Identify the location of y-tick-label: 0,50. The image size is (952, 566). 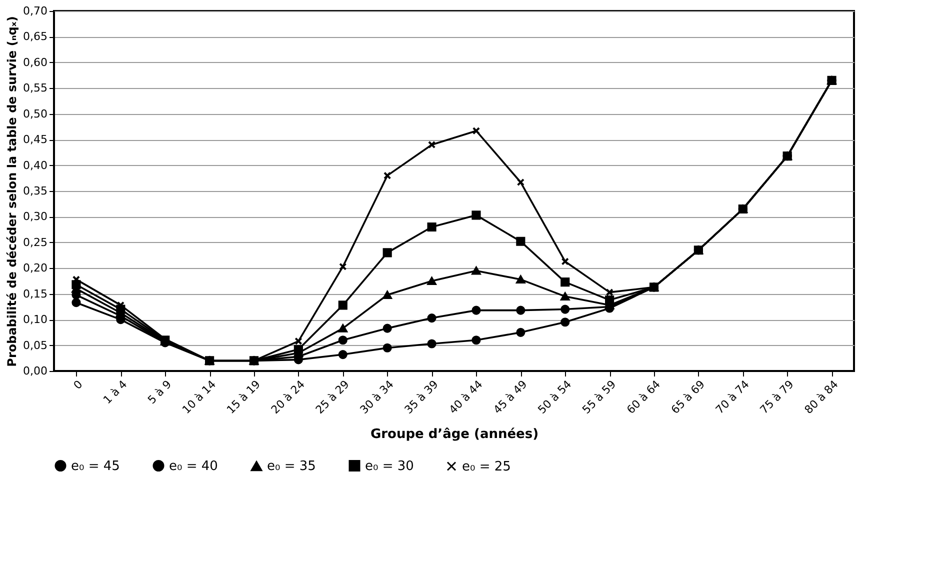
(35, 113).